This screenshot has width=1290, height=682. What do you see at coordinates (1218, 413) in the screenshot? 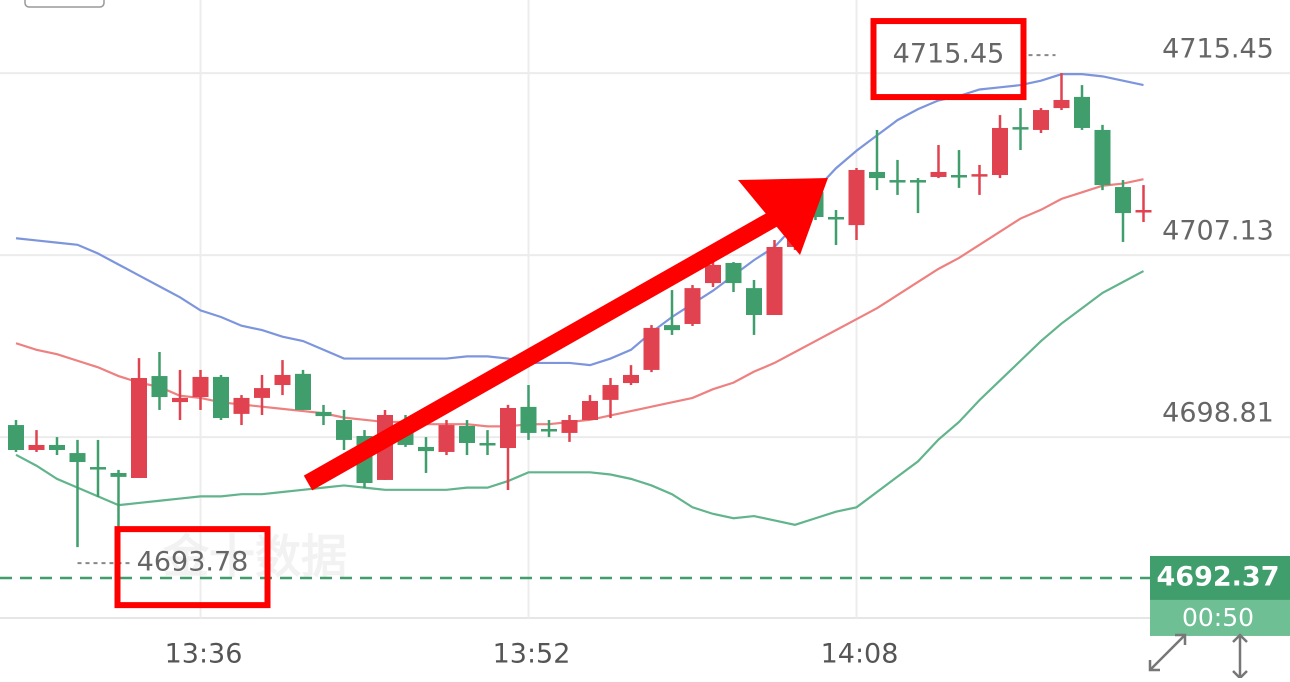
I see `y-tick-label: 4698.81` at bounding box center [1218, 413].